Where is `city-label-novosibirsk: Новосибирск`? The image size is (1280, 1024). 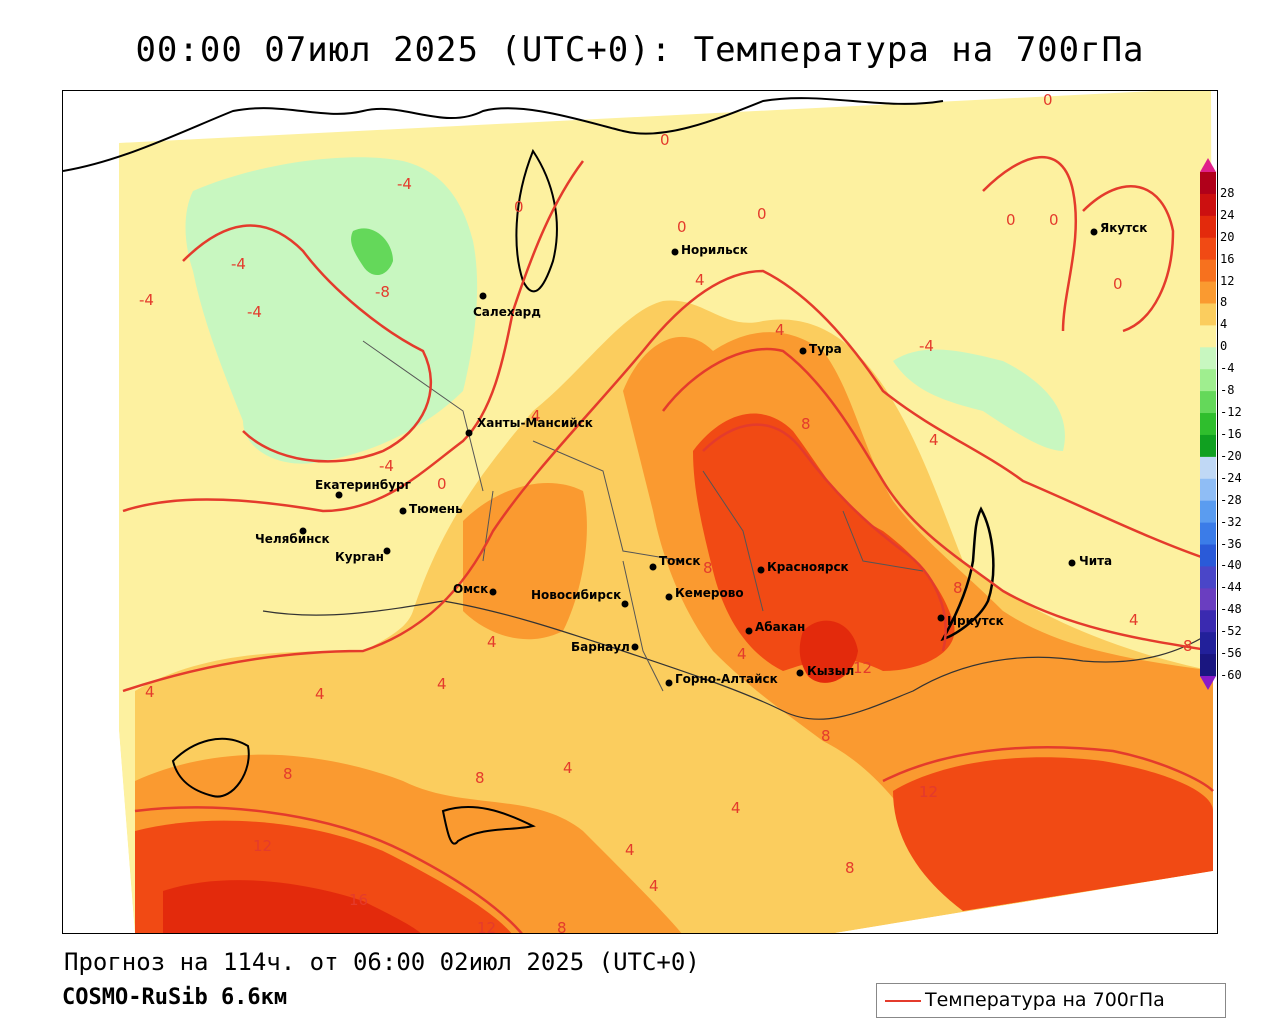 city-label-novosibirsk: Новосибирск is located at coordinates (576, 595).